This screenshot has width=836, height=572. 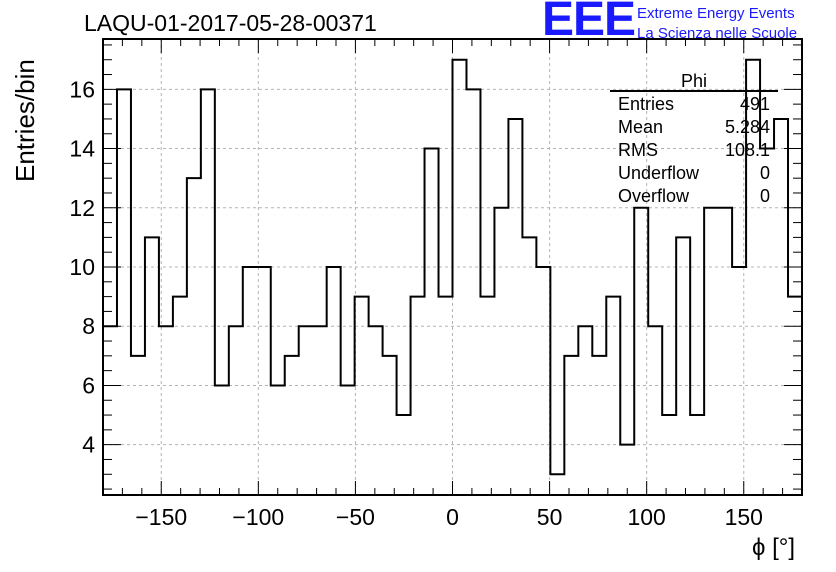 What do you see at coordinates (88, 445) in the screenshot?
I see `y-tick-label: 4` at bounding box center [88, 445].